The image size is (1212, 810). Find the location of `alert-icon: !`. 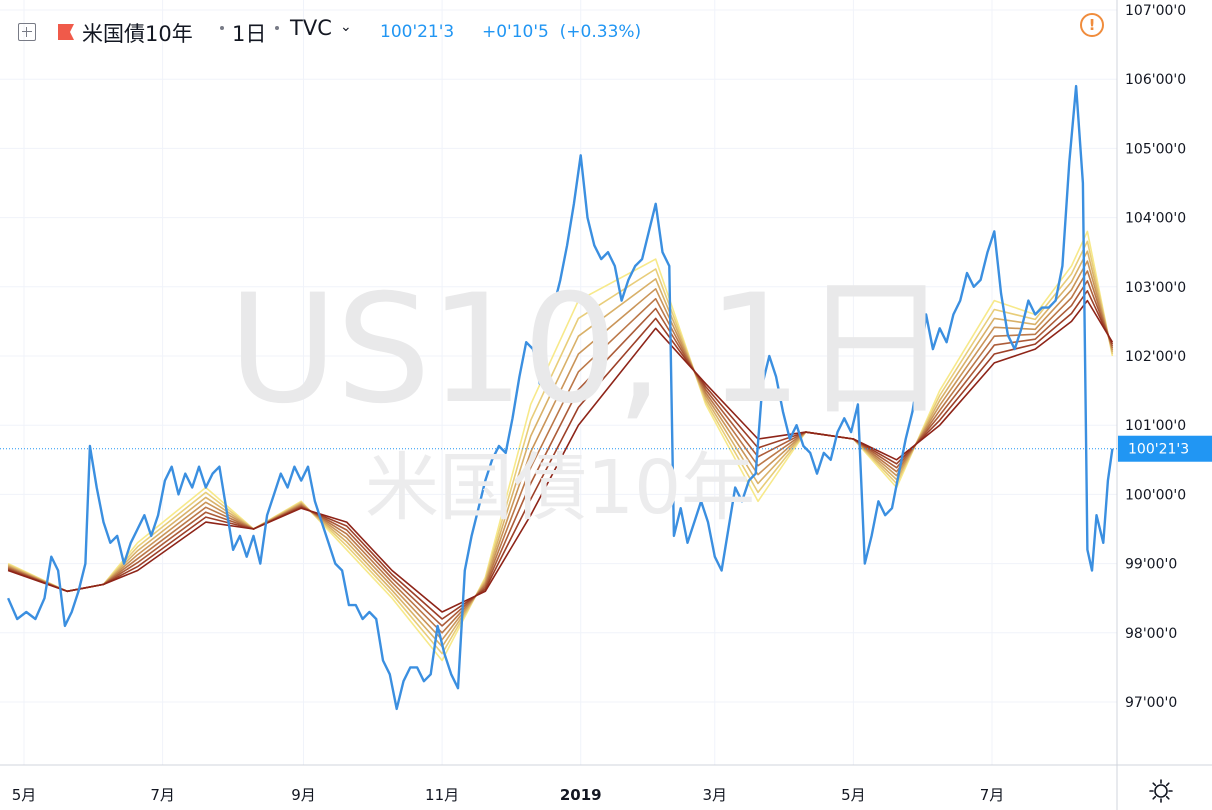

alert-icon: ! is located at coordinates (1092, 25).